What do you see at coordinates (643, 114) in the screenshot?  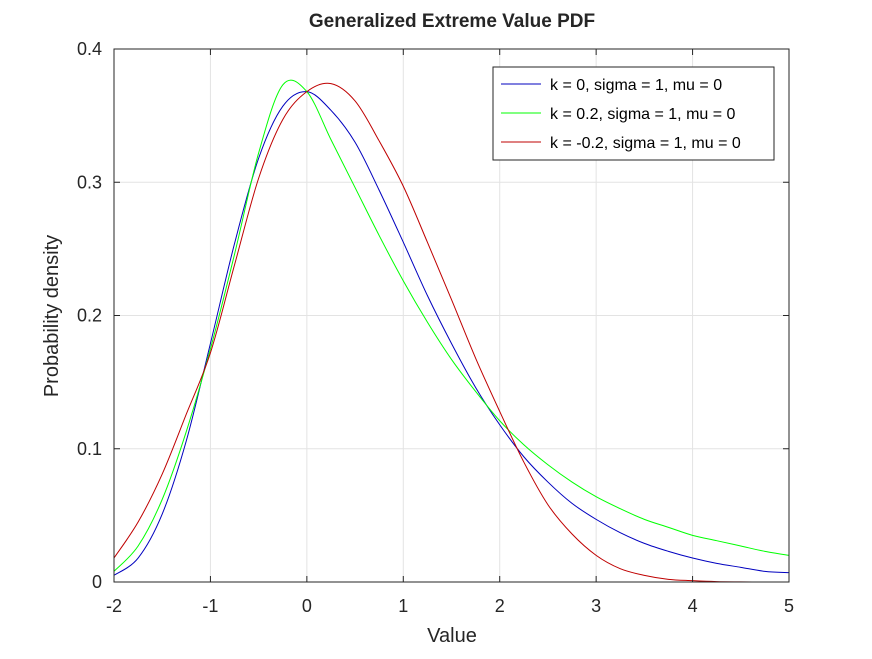 I see `legend-label-2: k = 0.2, sigma = 1, mu = 0` at bounding box center [643, 114].